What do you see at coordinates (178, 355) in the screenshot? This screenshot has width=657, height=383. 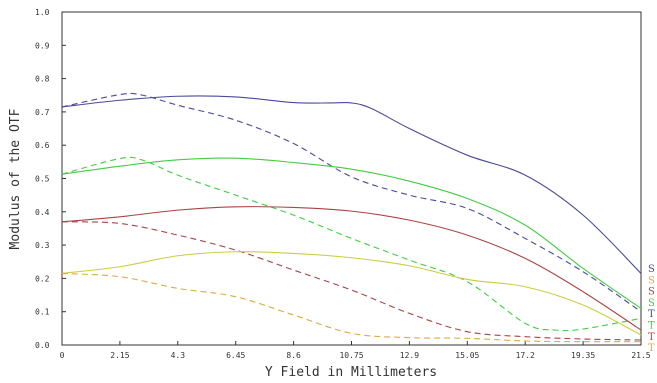 I see `x-tick-label: 4.3` at bounding box center [178, 355].